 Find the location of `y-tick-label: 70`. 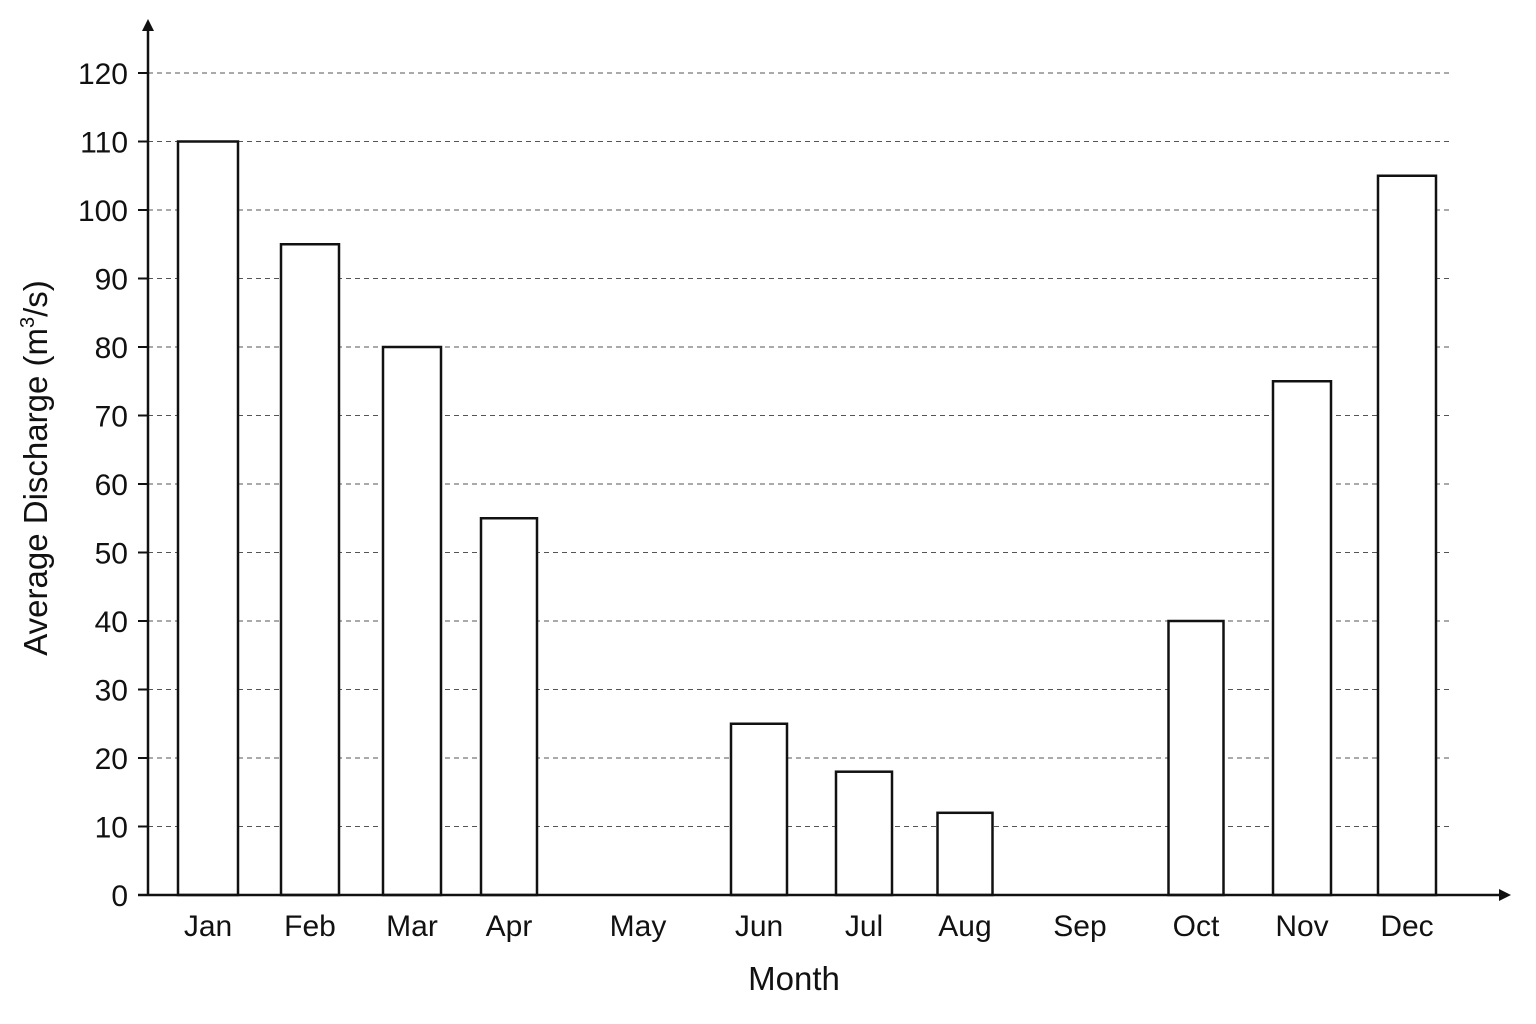

y-tick-label: 70 is located at coordinates (111, 417).